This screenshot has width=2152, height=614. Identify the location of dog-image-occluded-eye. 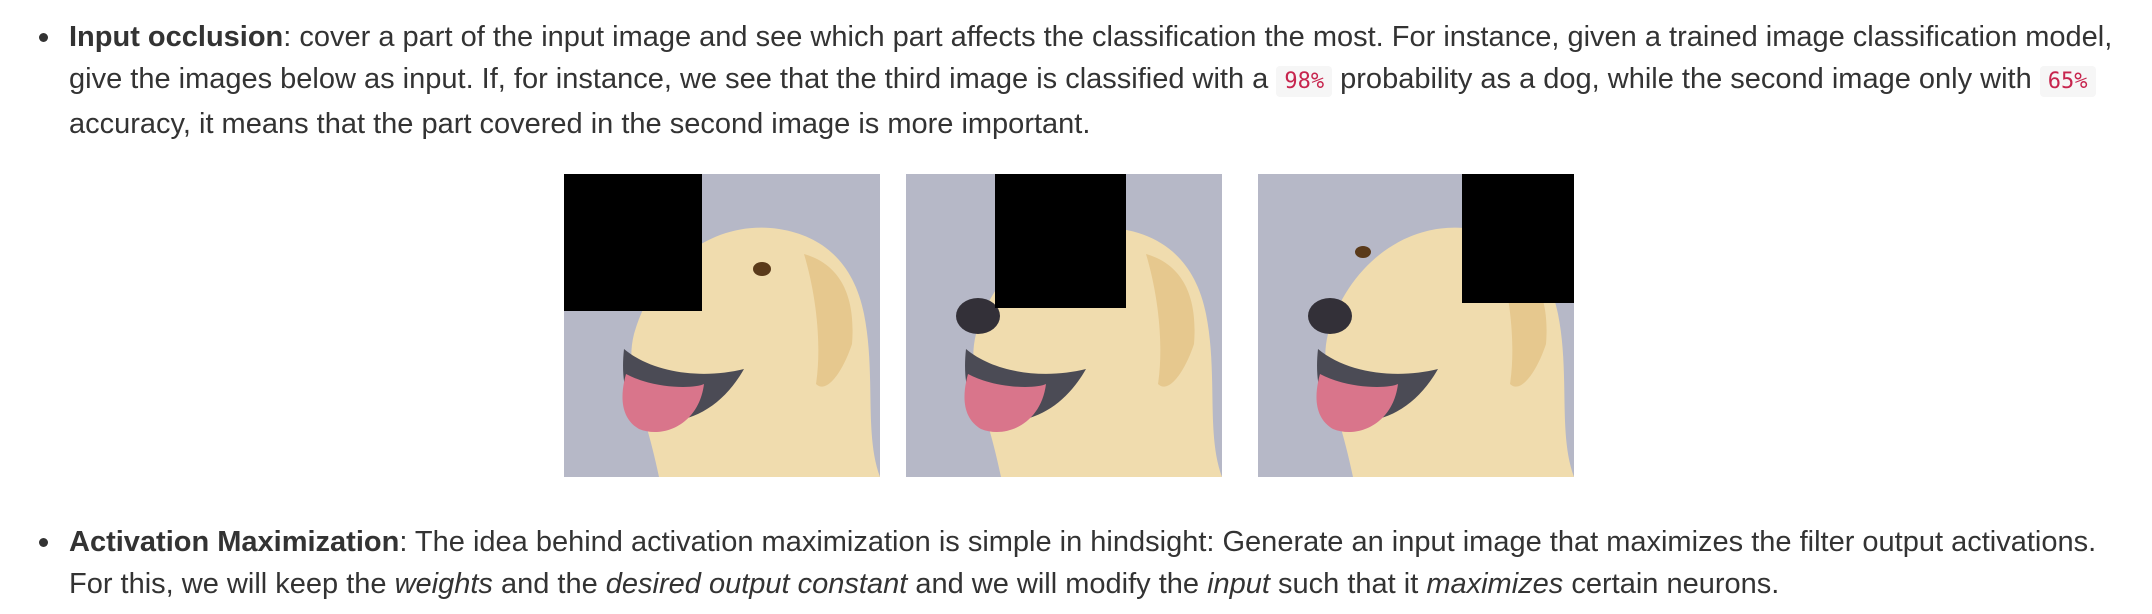
(722, 325).